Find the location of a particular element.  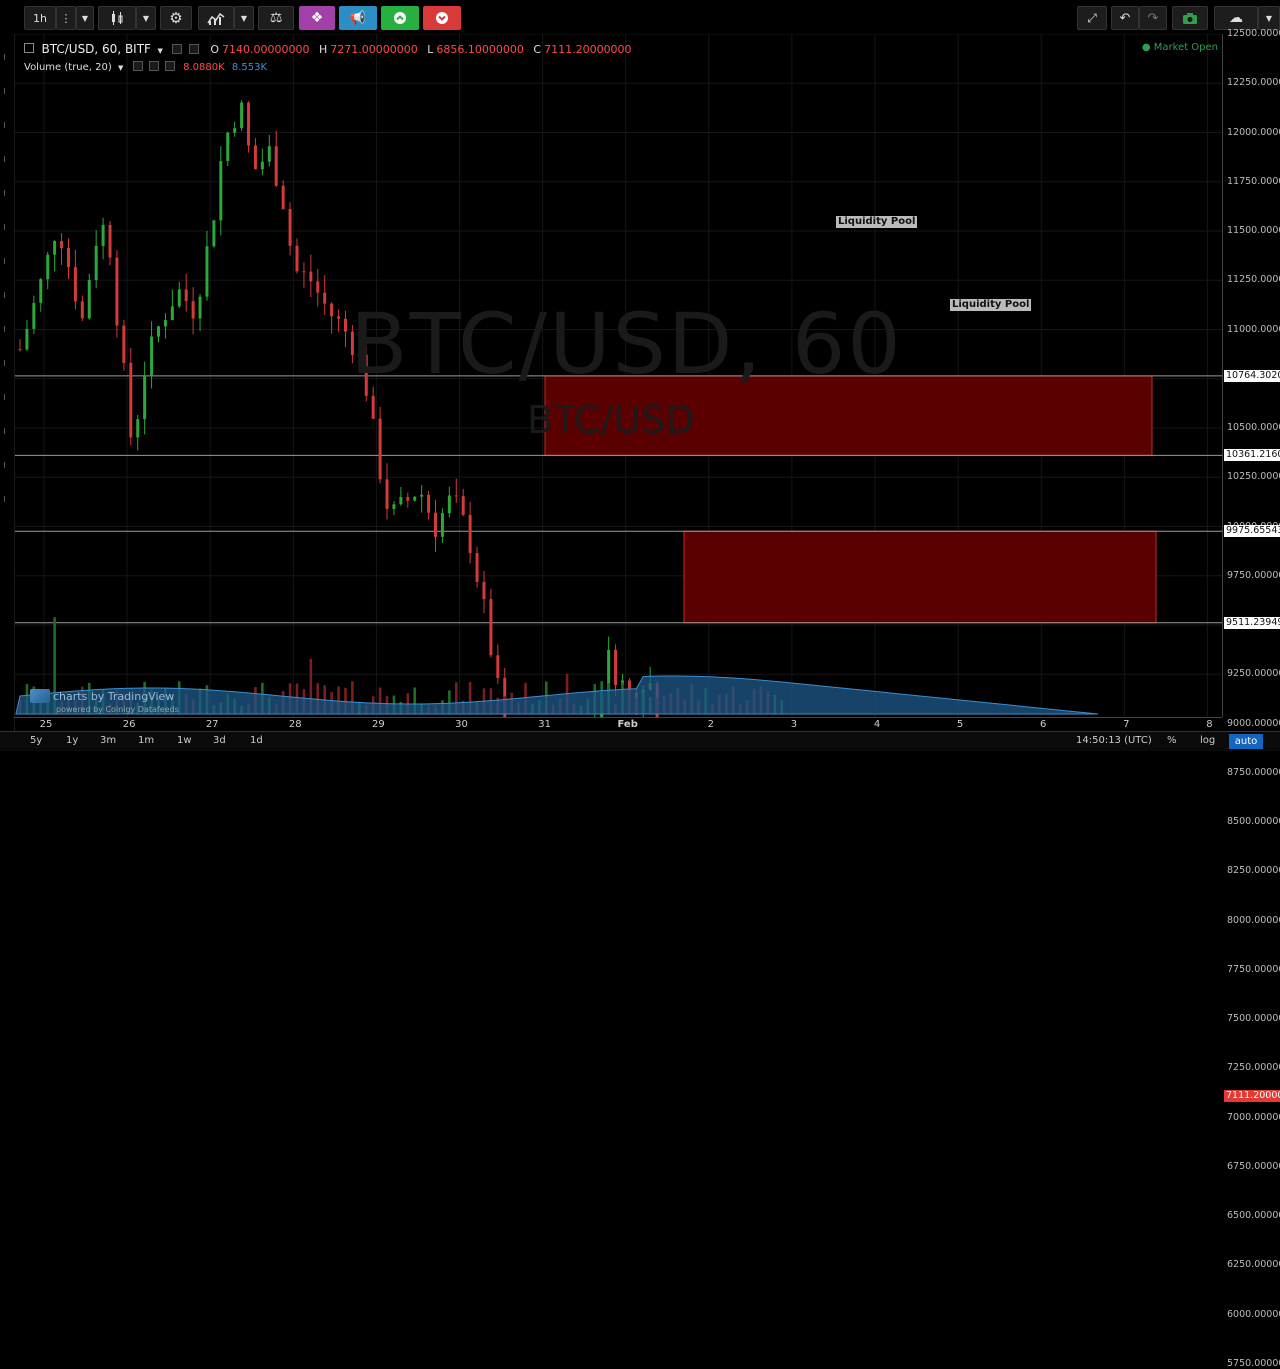

cloud-save-button: ☁ is located at coordinates (1236, 18).